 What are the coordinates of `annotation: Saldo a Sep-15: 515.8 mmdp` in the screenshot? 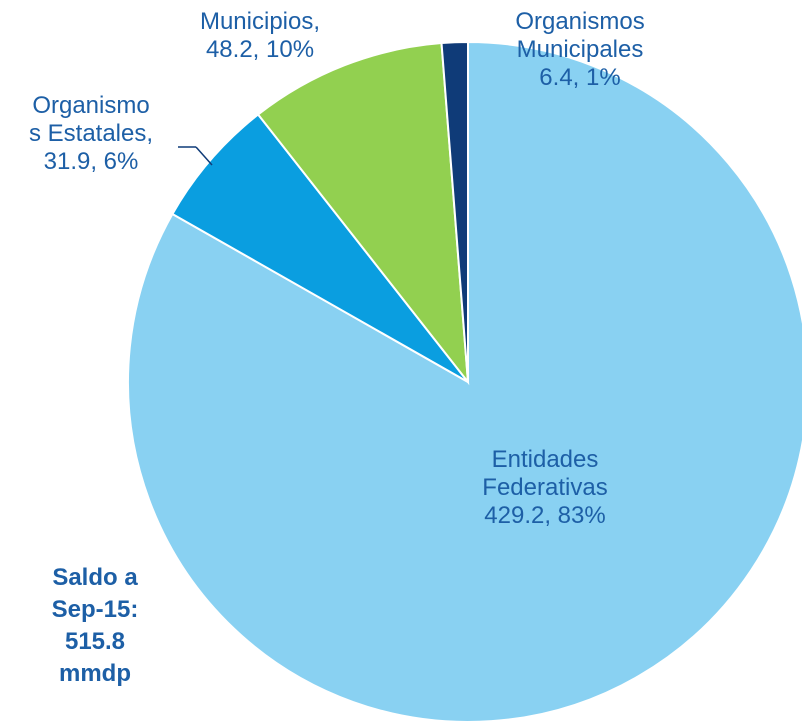 It's located at (95, 625).